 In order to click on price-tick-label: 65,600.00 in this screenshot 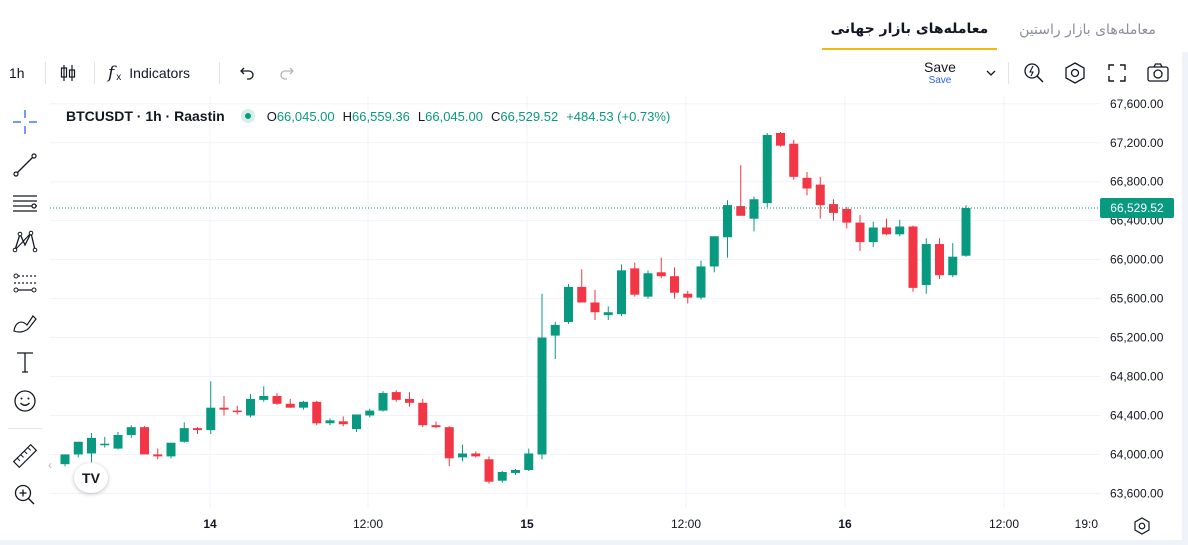, I will do `click(1137, 299)`.